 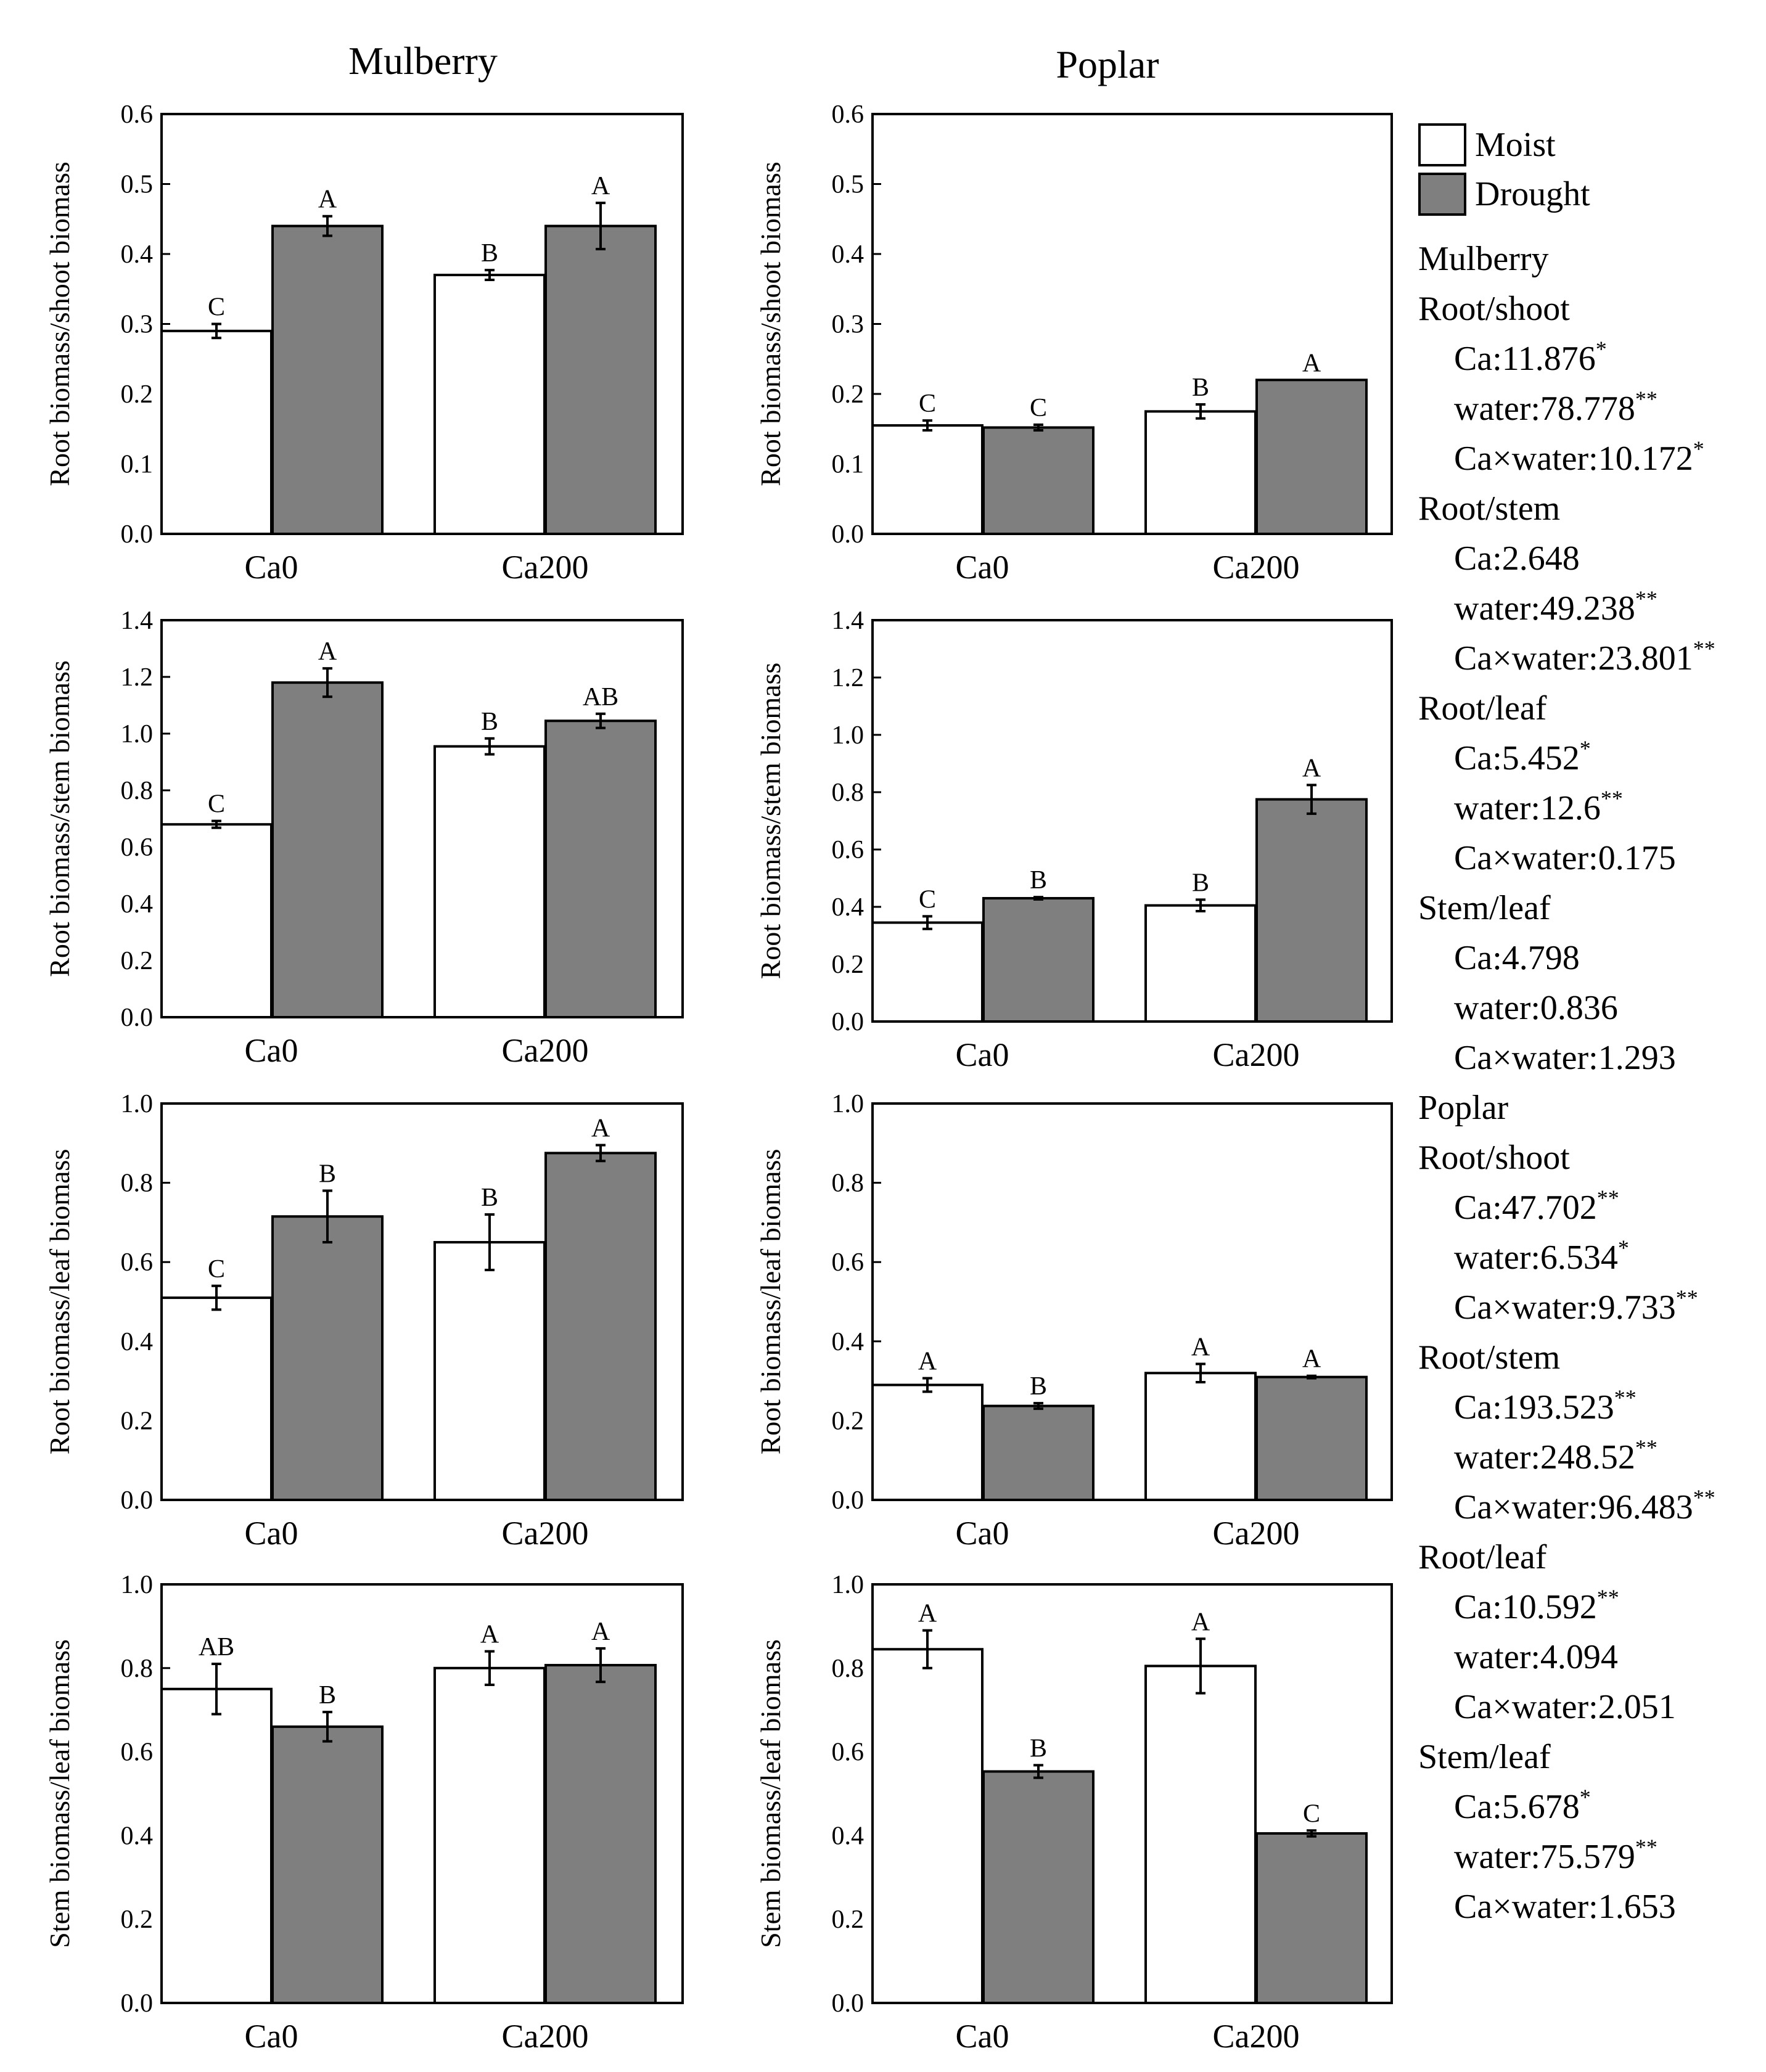 I want to click on mulberry-root-leaf-ytick-label: 1.0, so click(x=137, y=1104).